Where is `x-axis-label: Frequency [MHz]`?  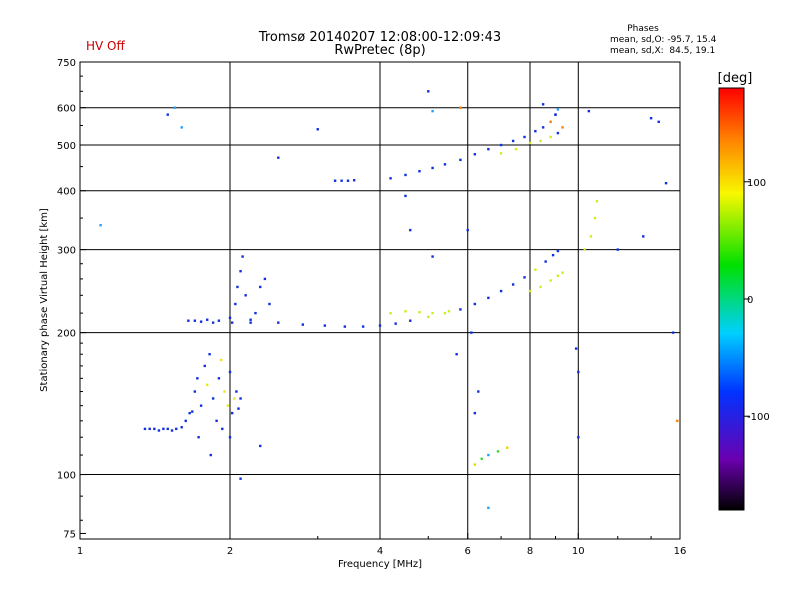
x-axis-label: Frequency [MHz] is located at coordinates (380, 564).